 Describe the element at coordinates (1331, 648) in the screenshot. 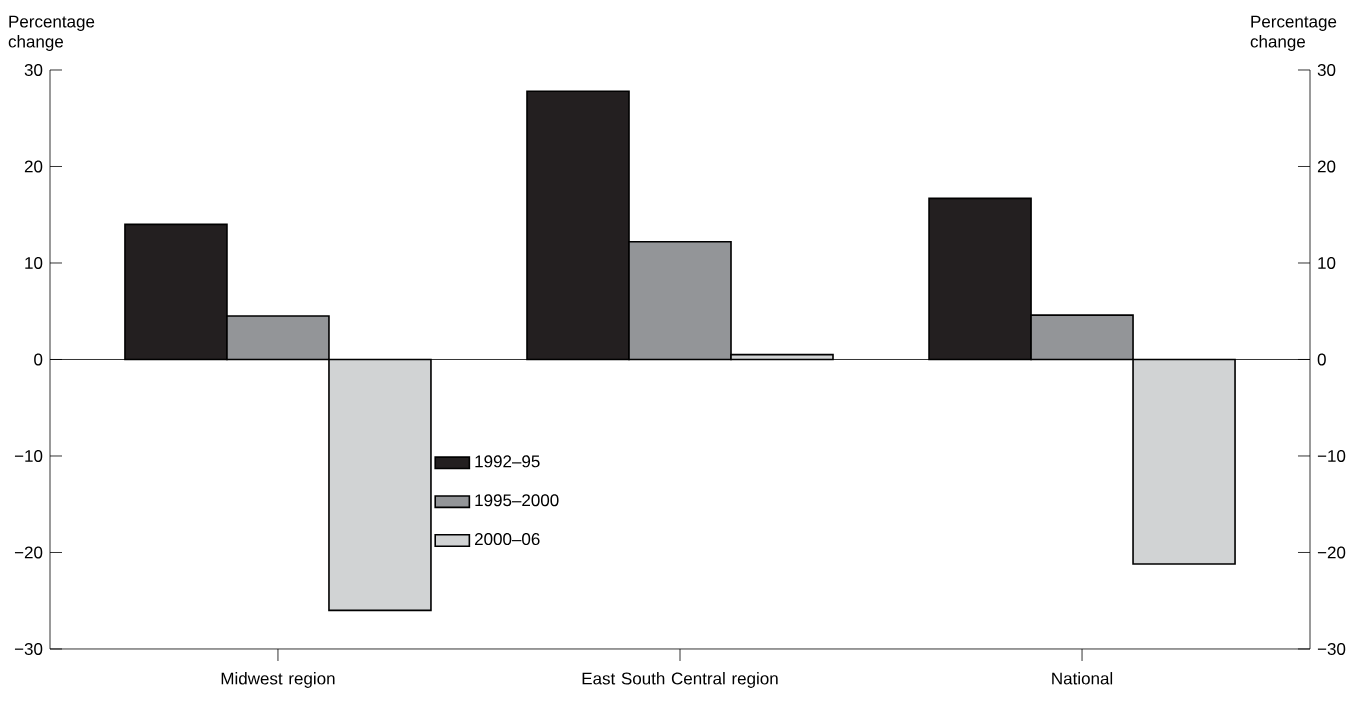

I see `y2-tick-label: −30` at that location.